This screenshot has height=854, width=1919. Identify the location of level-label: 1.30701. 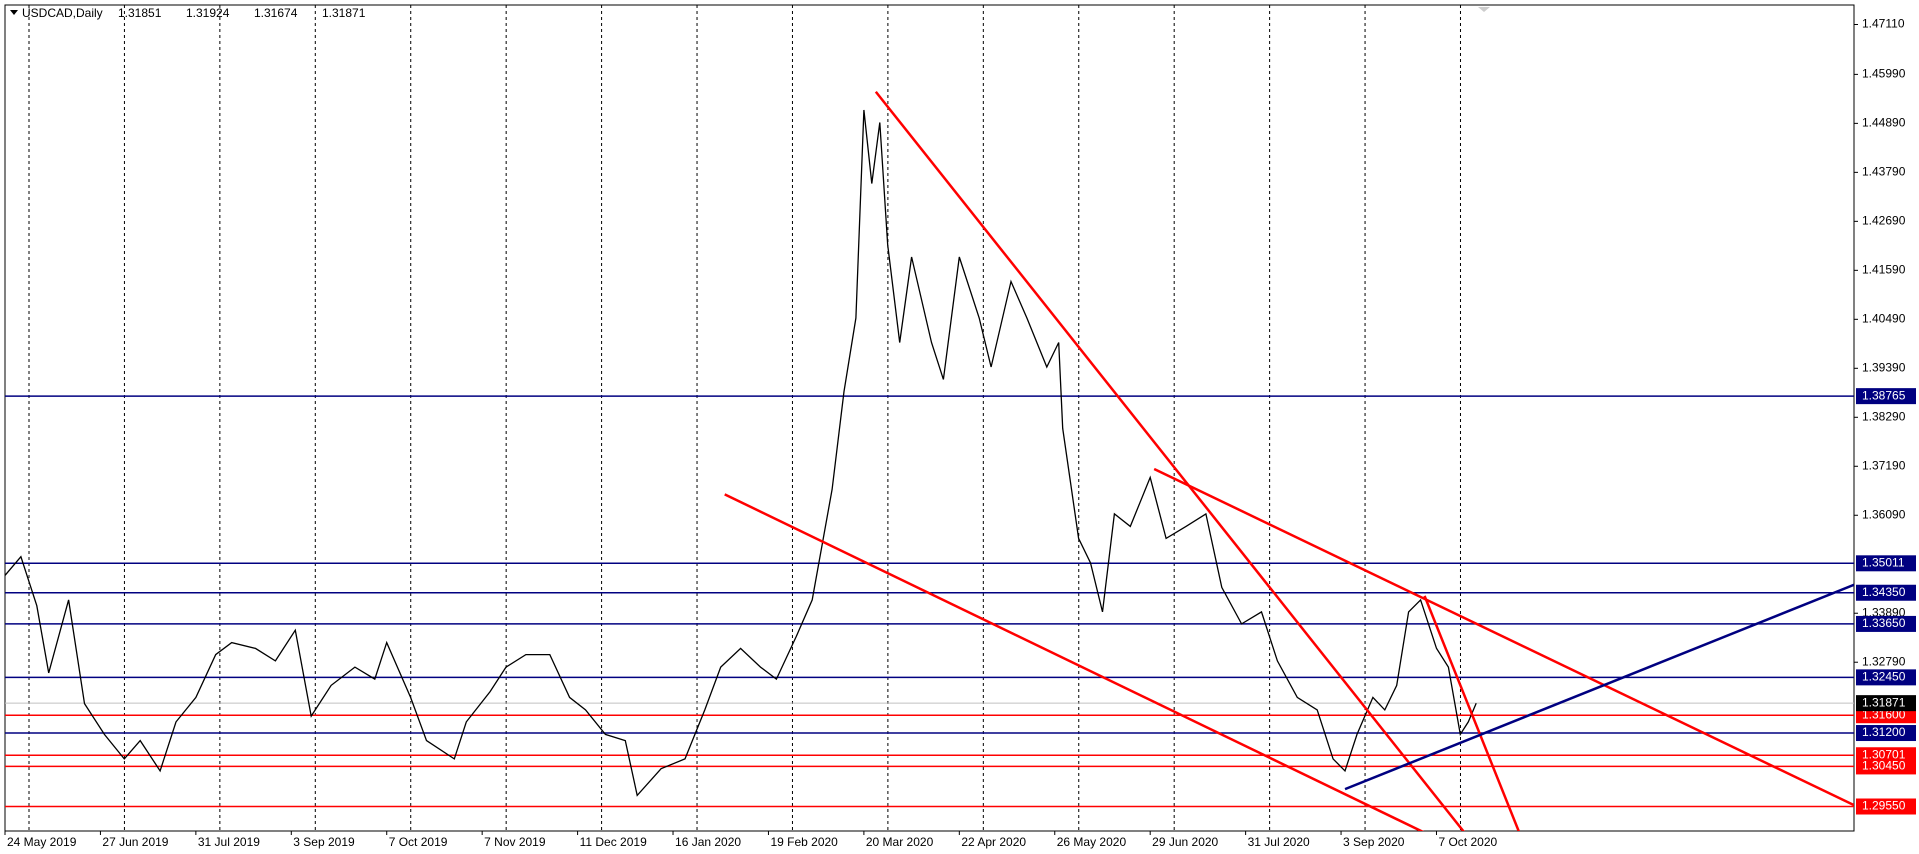
(1884, 754).